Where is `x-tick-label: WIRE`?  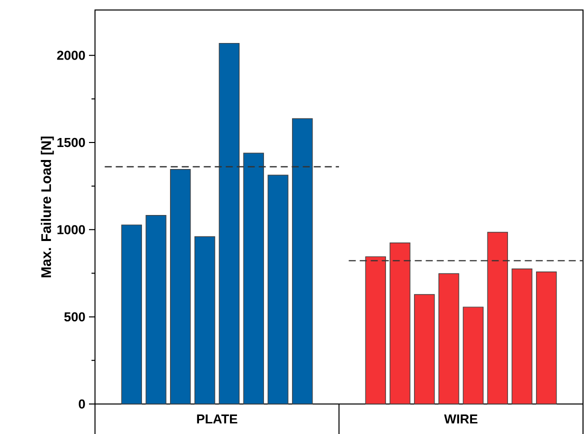 x-tick-label: WIRE is located at coordinates (461, 419).